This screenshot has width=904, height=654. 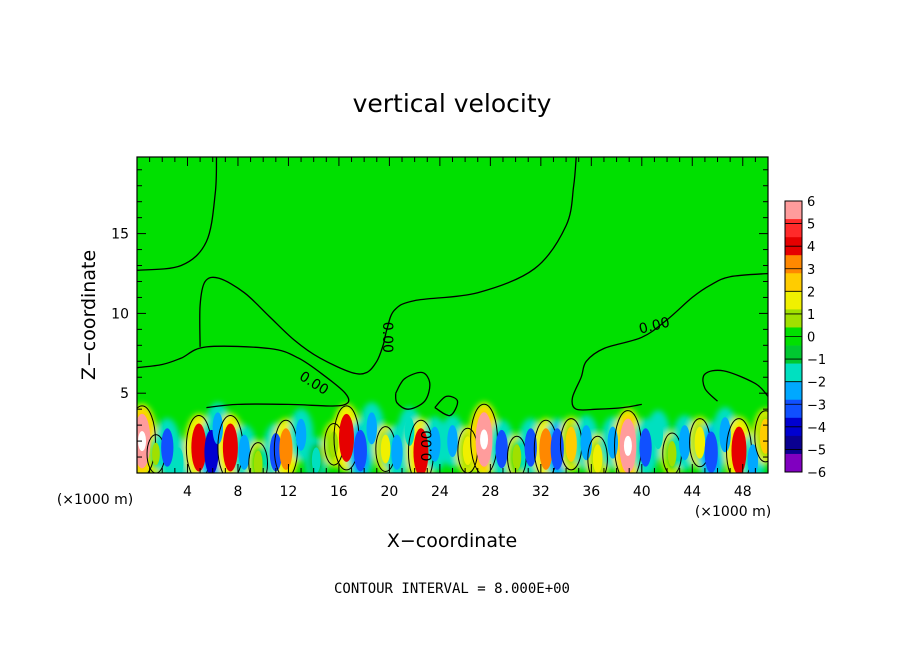 I want to click on contour-line-left-mid, so click(x=243, y=377).